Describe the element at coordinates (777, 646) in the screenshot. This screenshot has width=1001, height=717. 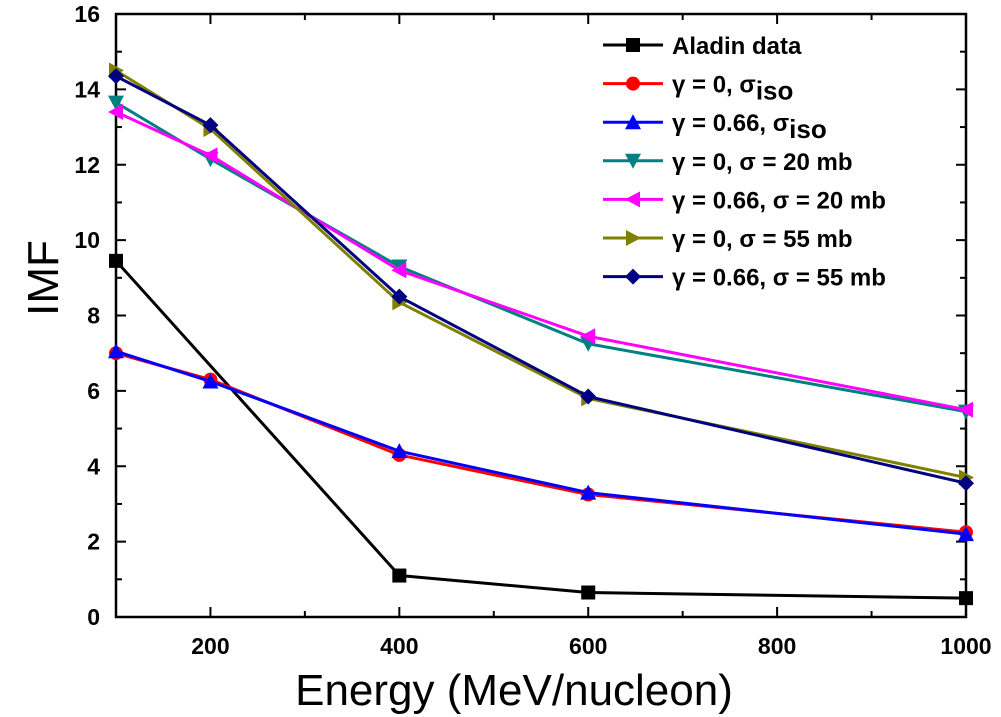
I see `x-tick-label: 800` at that location.